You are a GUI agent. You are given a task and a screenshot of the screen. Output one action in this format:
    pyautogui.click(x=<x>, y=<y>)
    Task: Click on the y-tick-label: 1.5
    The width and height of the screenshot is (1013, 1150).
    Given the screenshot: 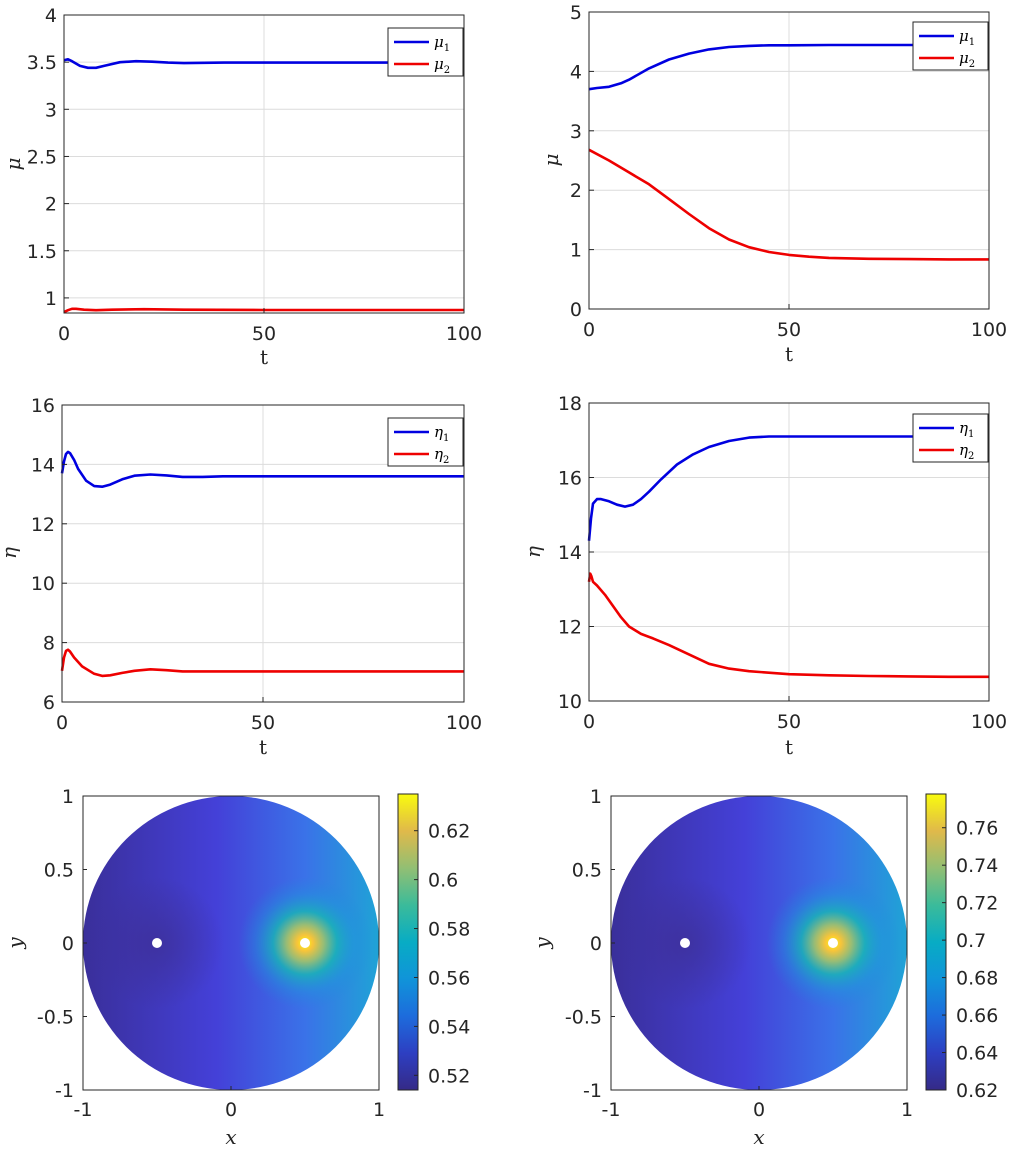 What is the action you would take?
    pyautogui.click(x=42, y=252)
    